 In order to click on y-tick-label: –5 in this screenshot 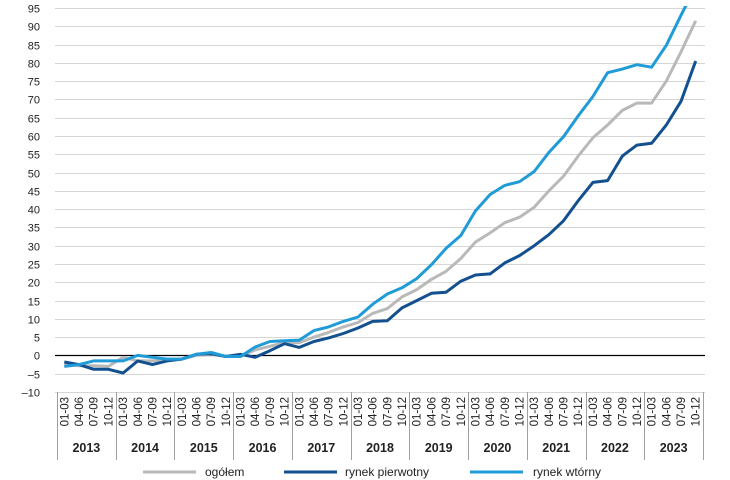, I will do `click(34, 376)`.